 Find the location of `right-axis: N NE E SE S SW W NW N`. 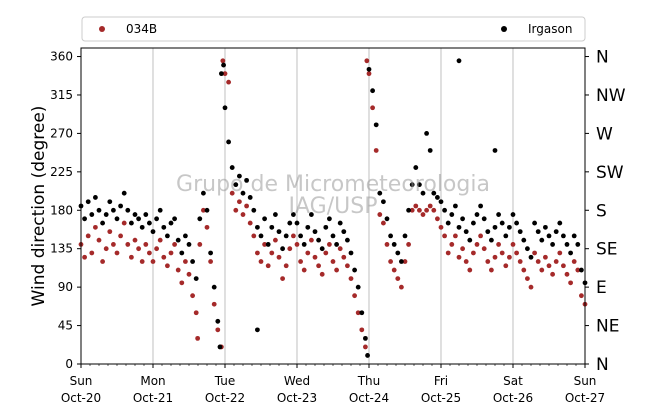

right-axis: N NE E SE S SW W NW N is located at coordinates (605, 211).